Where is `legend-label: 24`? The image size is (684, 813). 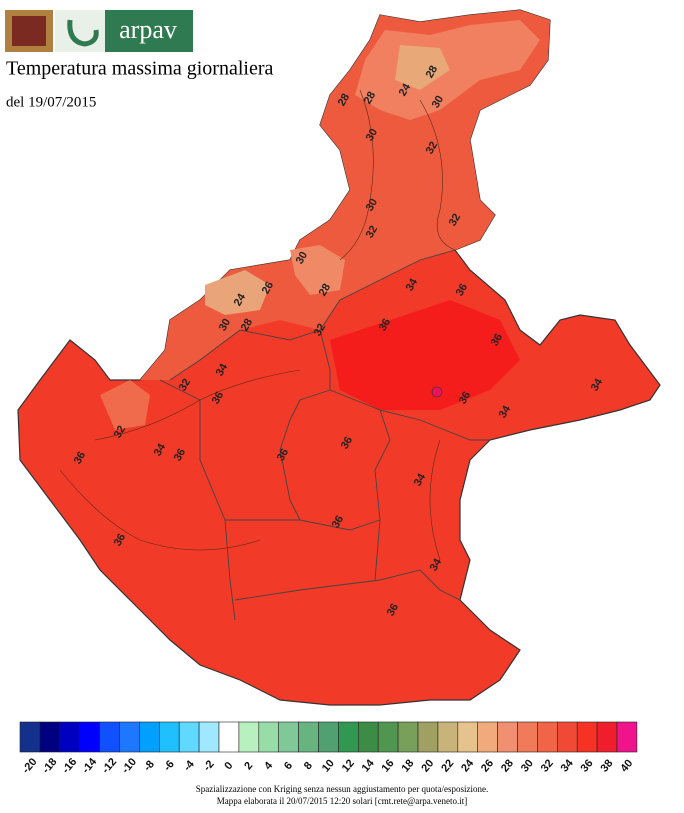
legend-label: 24 is located at coordinates (468, 766).